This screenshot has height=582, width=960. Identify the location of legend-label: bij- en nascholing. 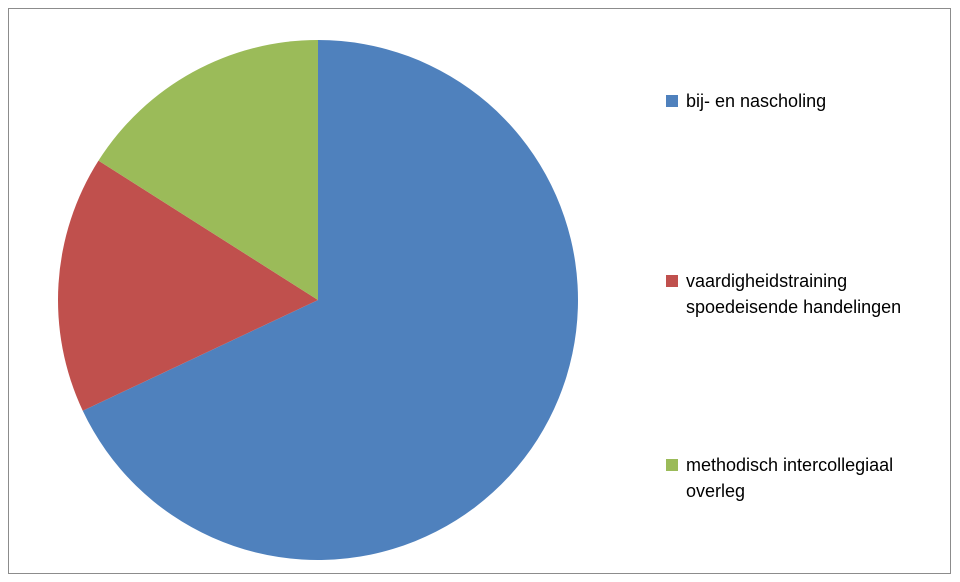
(756, 101).